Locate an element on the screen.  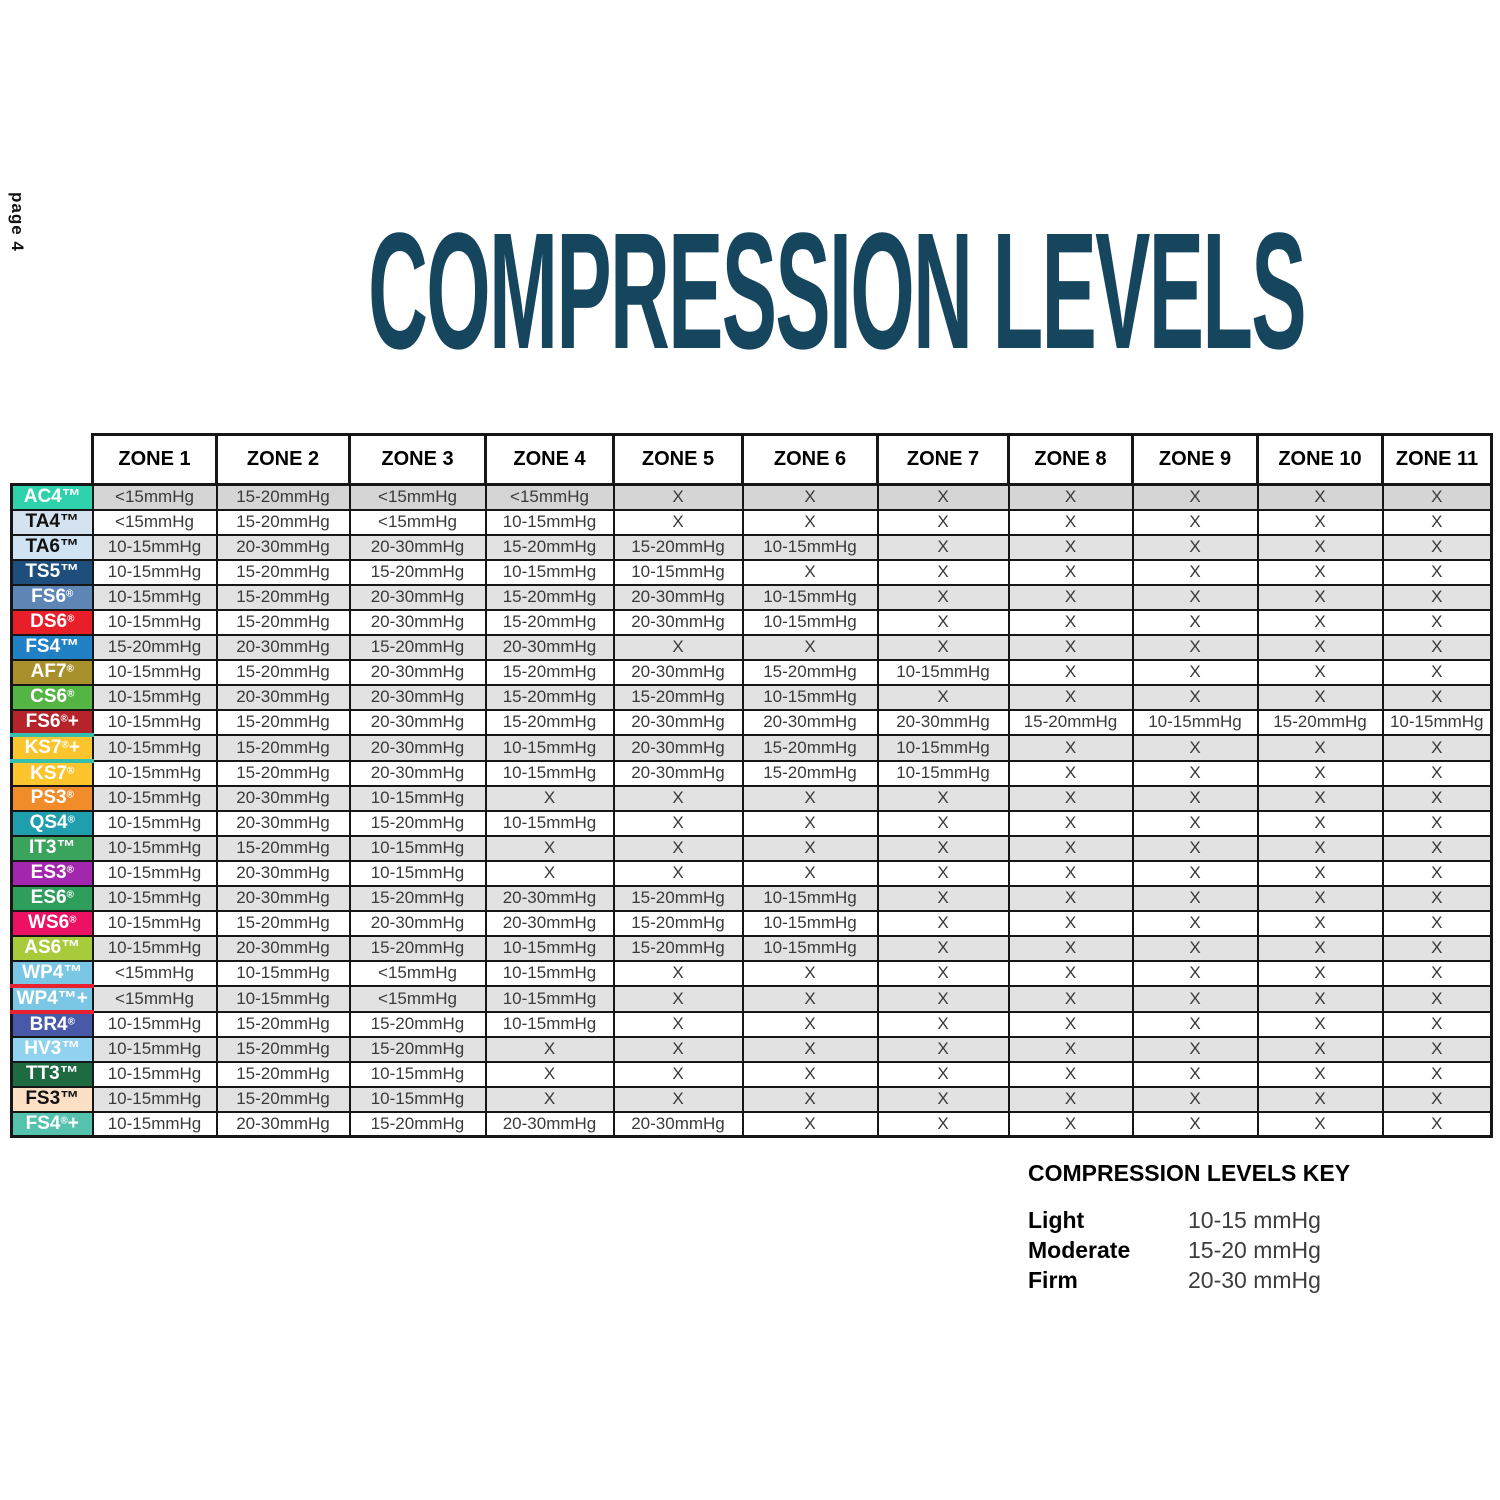
cell-fs6-zone2: 15-20mmHg is located at coordinates (283, 722).